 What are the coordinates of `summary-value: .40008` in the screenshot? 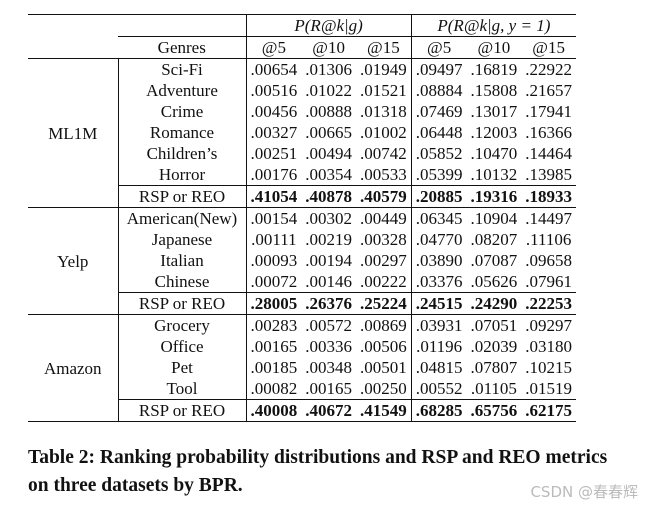 It's located at (274, 410).